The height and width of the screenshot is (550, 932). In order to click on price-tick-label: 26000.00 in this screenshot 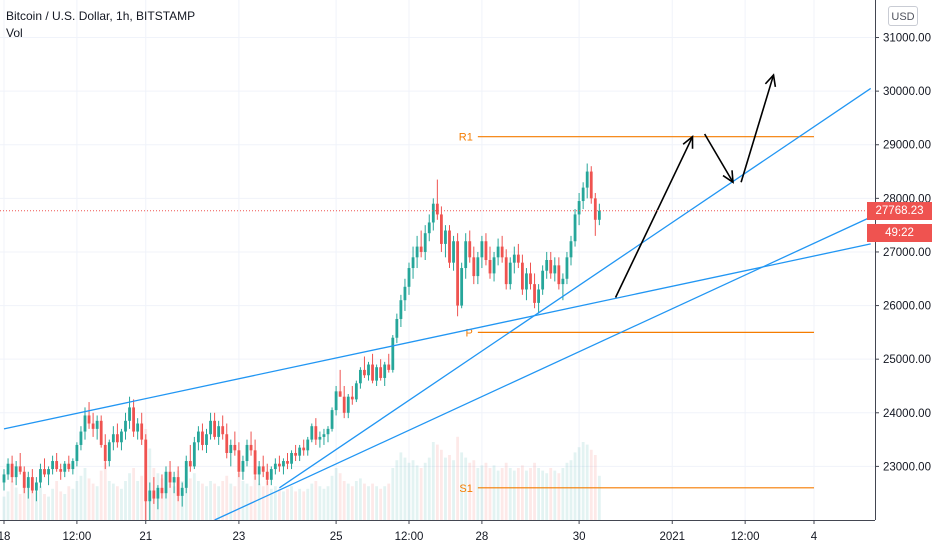, I will do `click(907, 307)`.